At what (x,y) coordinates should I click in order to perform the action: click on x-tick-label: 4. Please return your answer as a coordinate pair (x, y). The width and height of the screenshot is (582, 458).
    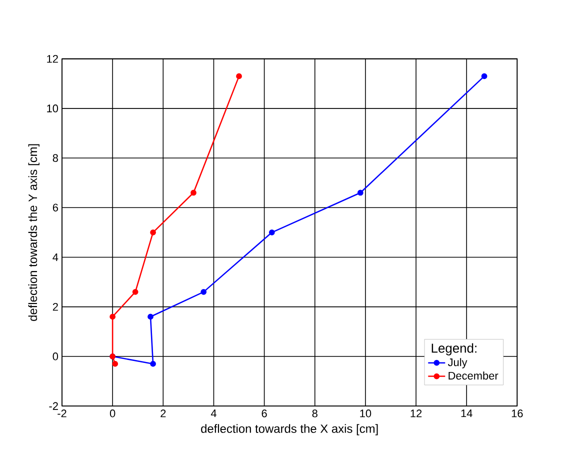
    Looking at the image, I should click on (213, 414).